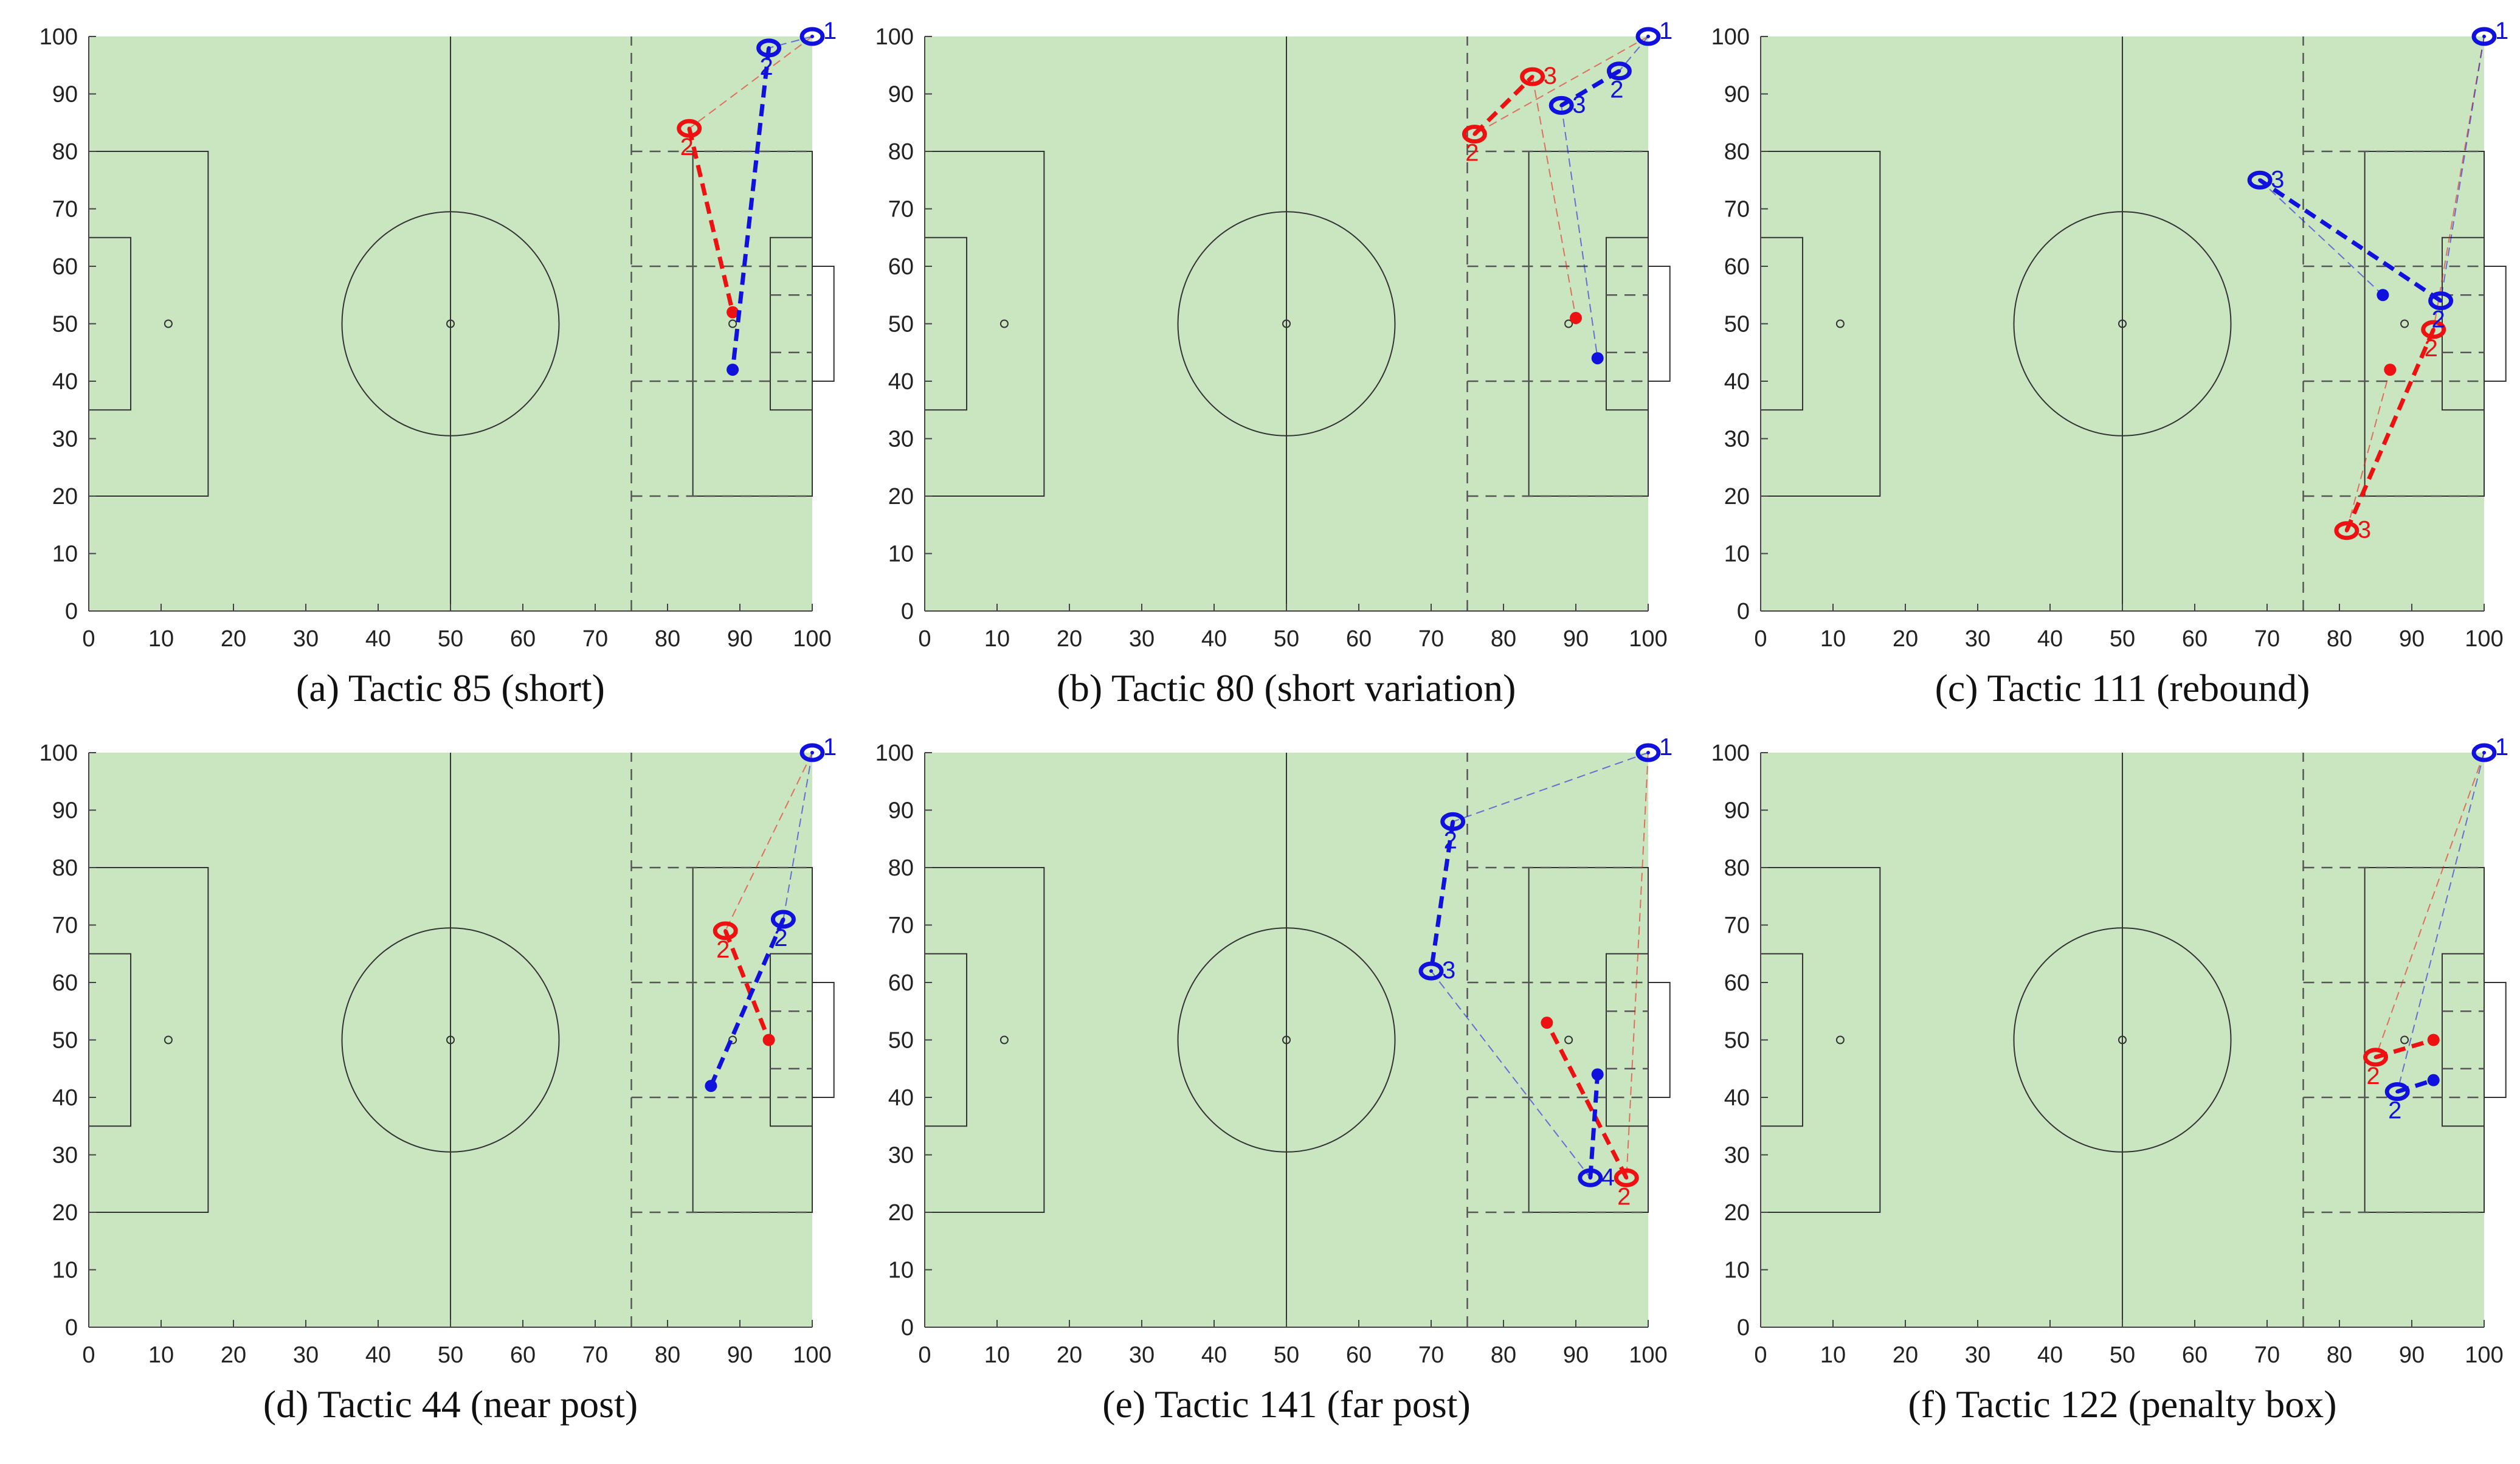 This screenshot has height=1464, width=2520. What do you see at coordinates (1608, 1177) in the screenshot?
I see `player-label: 4` at bounding box center [1608, 1177].